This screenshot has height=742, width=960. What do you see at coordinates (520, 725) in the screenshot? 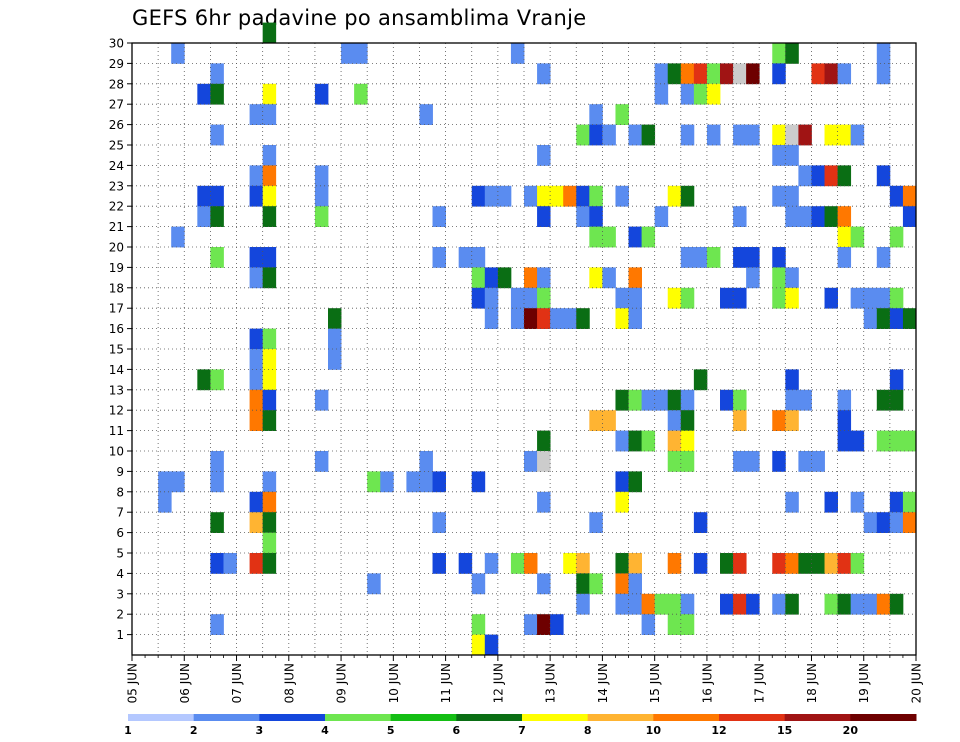
I see `color-legend: 1 2 3 4 5 6 7 8 10 12 15 20` at bounding box center [520, 725].